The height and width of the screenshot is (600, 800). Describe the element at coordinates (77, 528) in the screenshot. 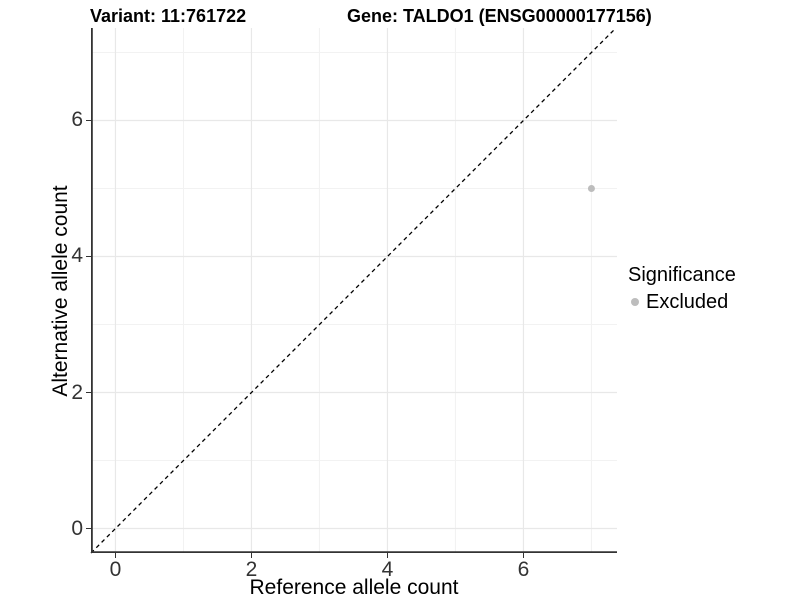

I see `y-tick-label: 0` at that location.